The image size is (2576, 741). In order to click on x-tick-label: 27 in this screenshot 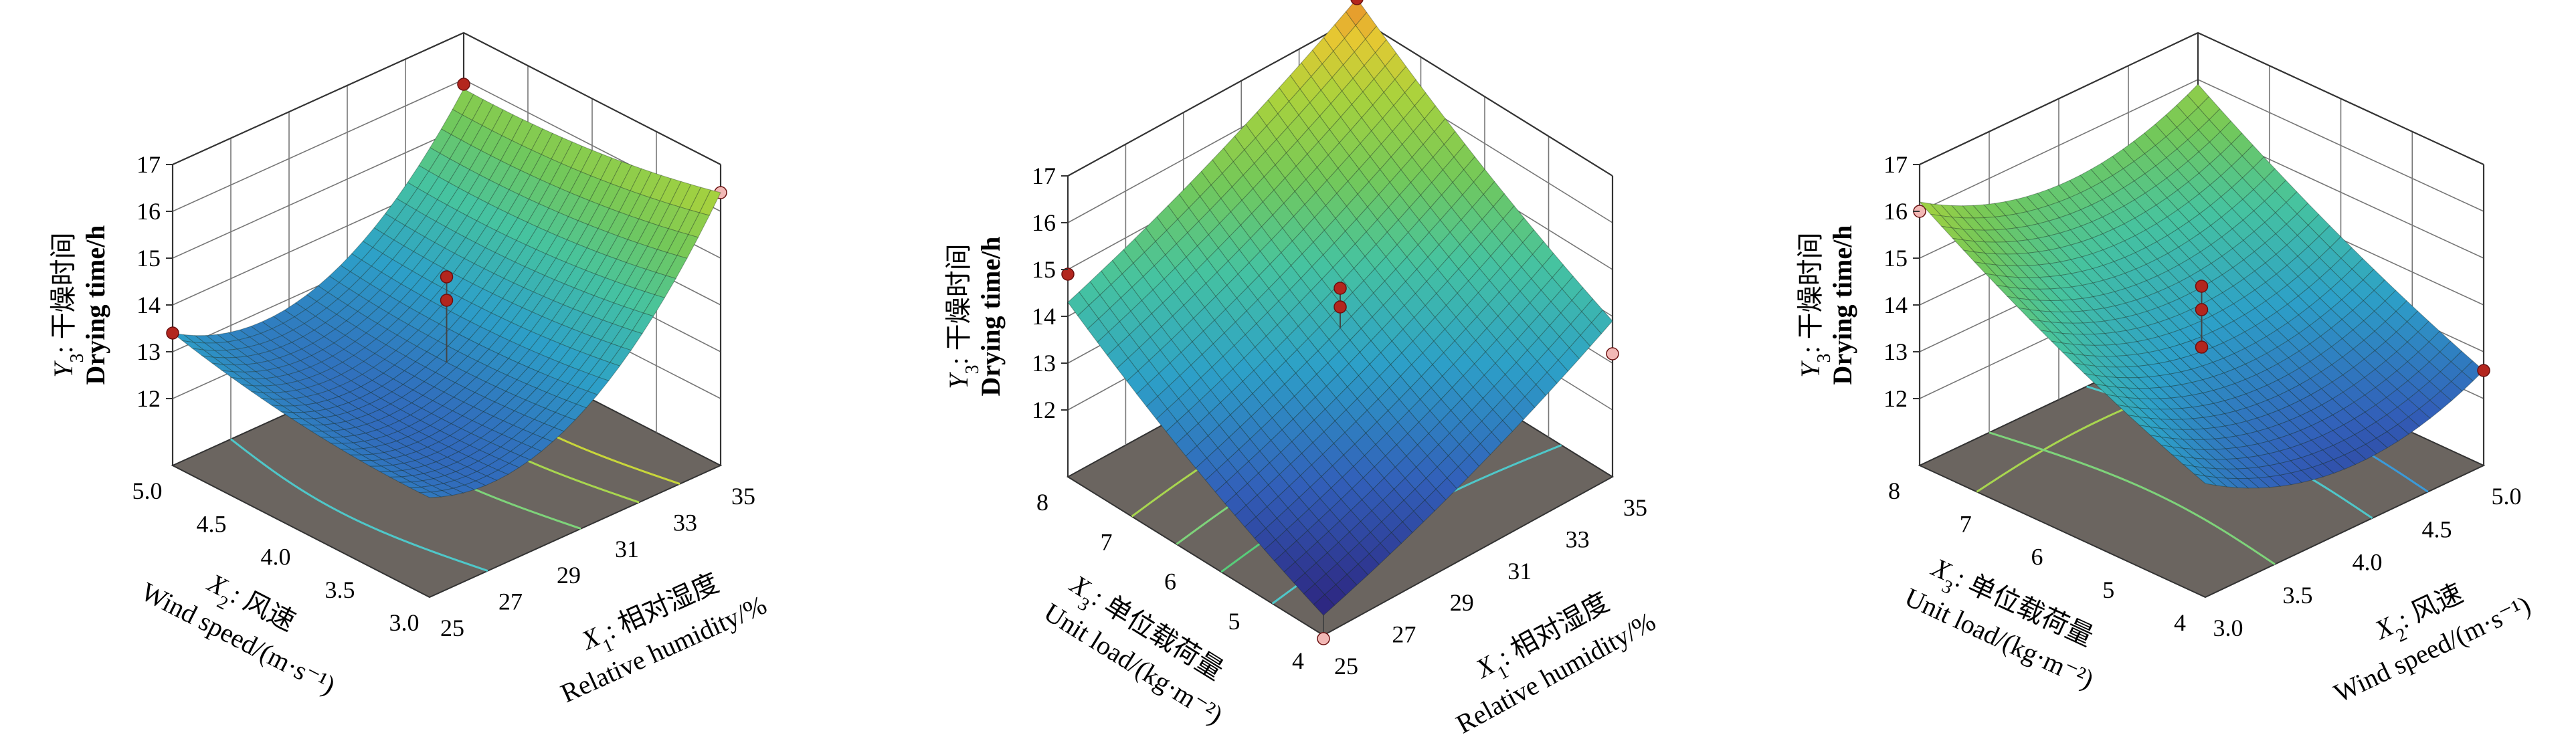, I will do `click(510, 602)`.